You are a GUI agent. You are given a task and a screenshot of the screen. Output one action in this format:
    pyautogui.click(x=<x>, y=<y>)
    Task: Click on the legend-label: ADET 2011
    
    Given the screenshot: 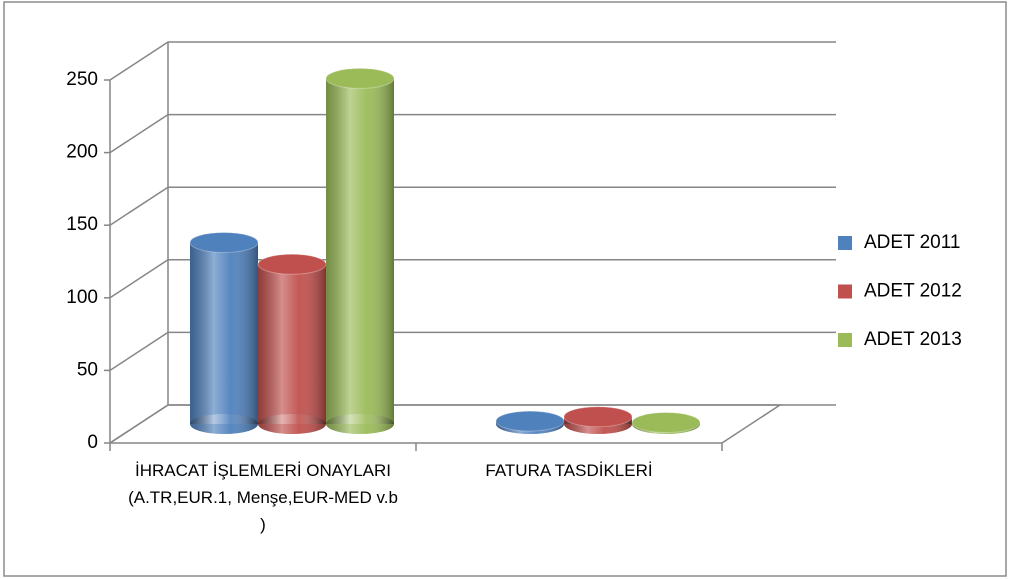 What is the action you would take?
    pyautogui.click(x=912, y=242)
    